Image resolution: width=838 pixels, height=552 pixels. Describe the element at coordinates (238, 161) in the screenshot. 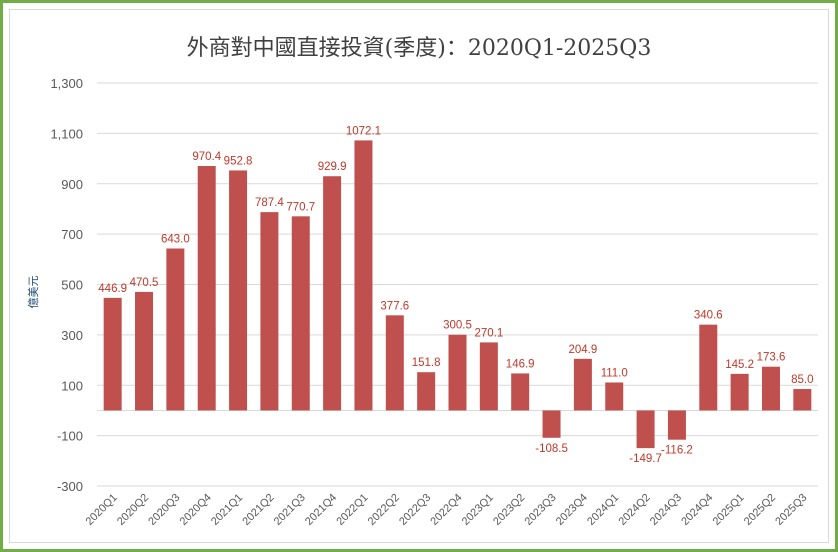

I see `data-label: 952.8` at that location.